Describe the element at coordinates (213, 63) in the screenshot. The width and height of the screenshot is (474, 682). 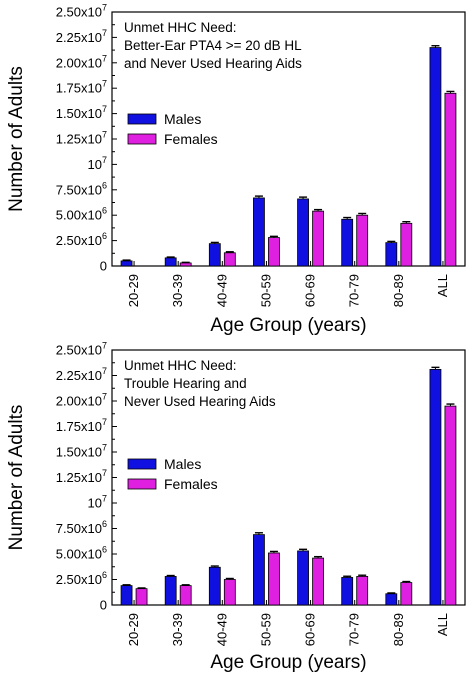
I see `annotation-line: and Never Used Hearing Aids` at that location.